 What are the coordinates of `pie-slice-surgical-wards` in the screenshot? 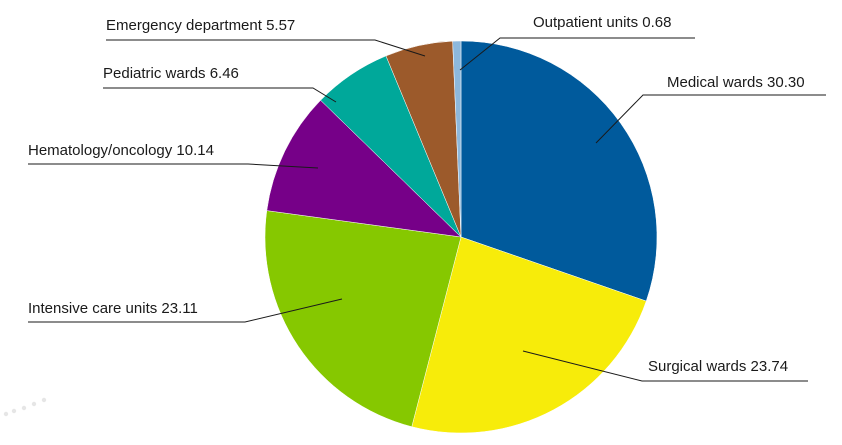 It's located at (529, 335).